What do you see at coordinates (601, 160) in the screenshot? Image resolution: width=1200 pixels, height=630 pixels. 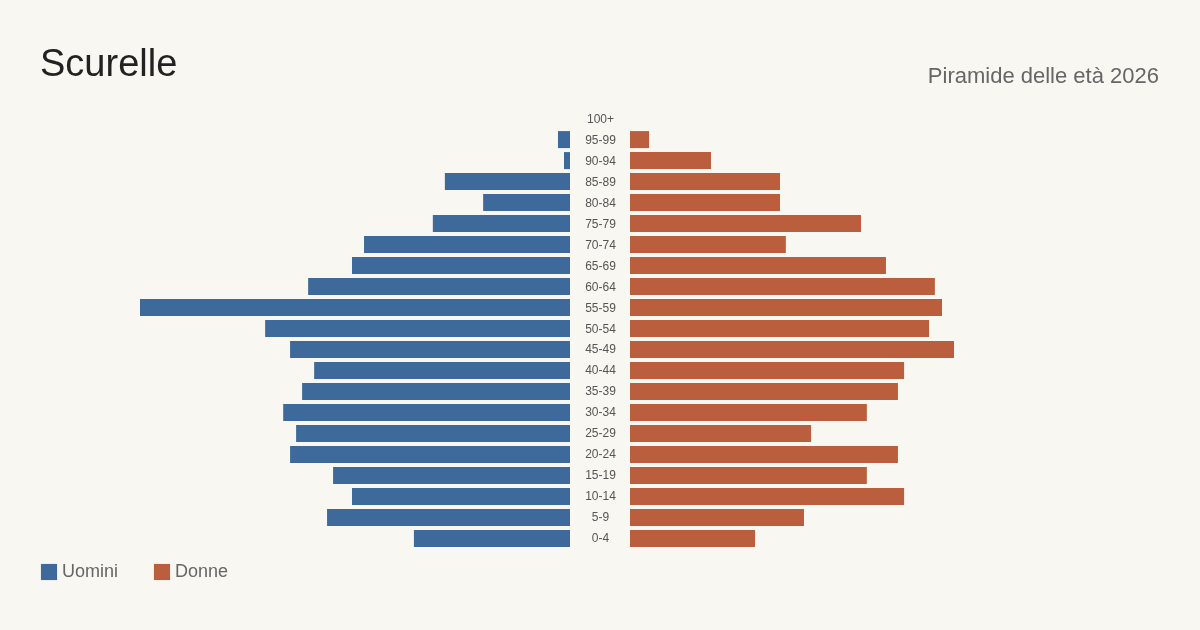 I see `y-tick-label: 90-94` at bounding box center [601, 160].